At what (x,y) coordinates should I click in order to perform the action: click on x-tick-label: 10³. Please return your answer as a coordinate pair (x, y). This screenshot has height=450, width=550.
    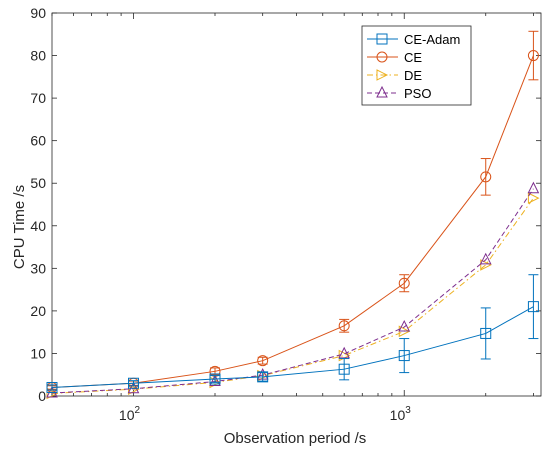
    Looking at the image, I should click on (401, 414).